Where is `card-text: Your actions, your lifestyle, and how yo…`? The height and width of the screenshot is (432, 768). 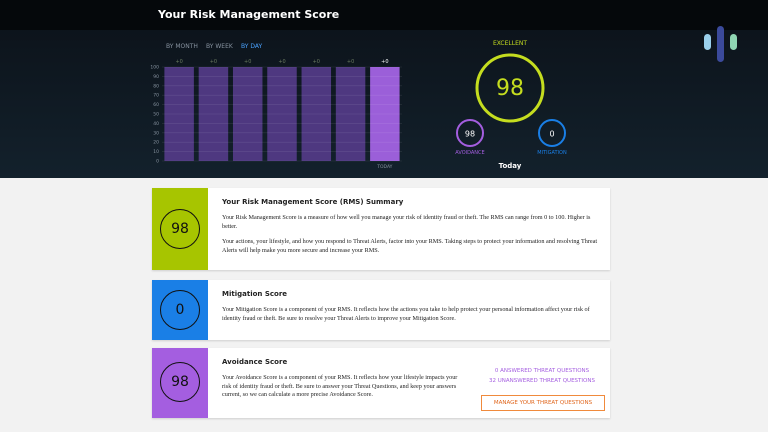 card-text: Your actions, your lifestyle, and how yo… is located at coordinates (410, 246).